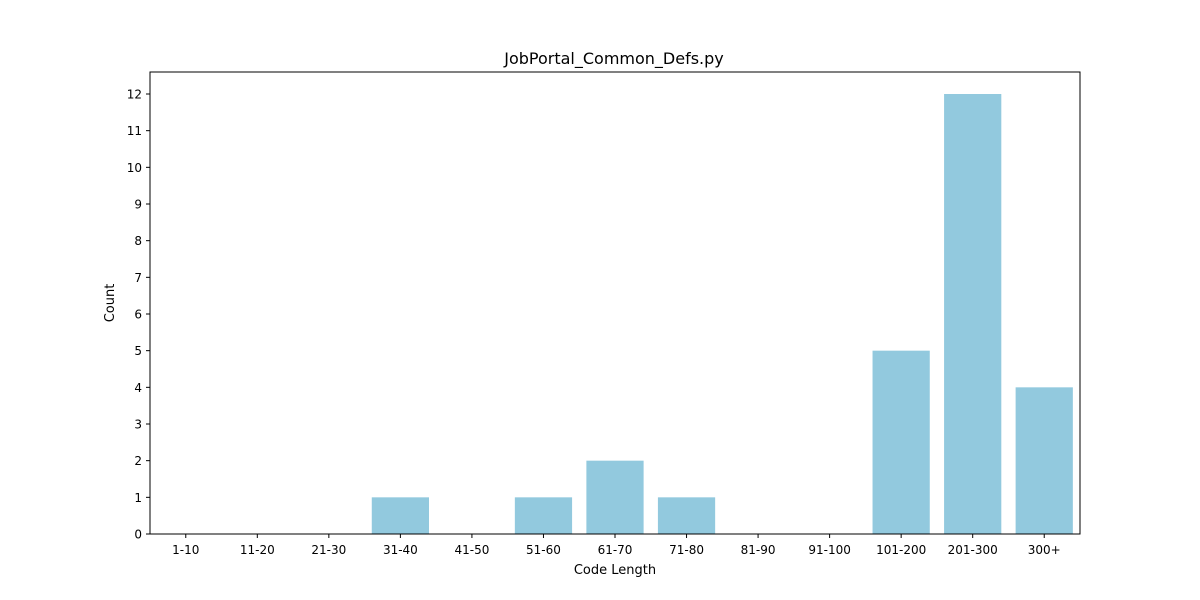 The width and height of the screenshot is (1200, 600). I want to click on x-tick-label: 41-50, so click(471, 550).